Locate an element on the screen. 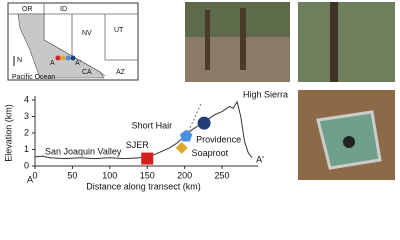 The image size is (400, 240). site-label: Short Hair is located at coordinates (152, 125).